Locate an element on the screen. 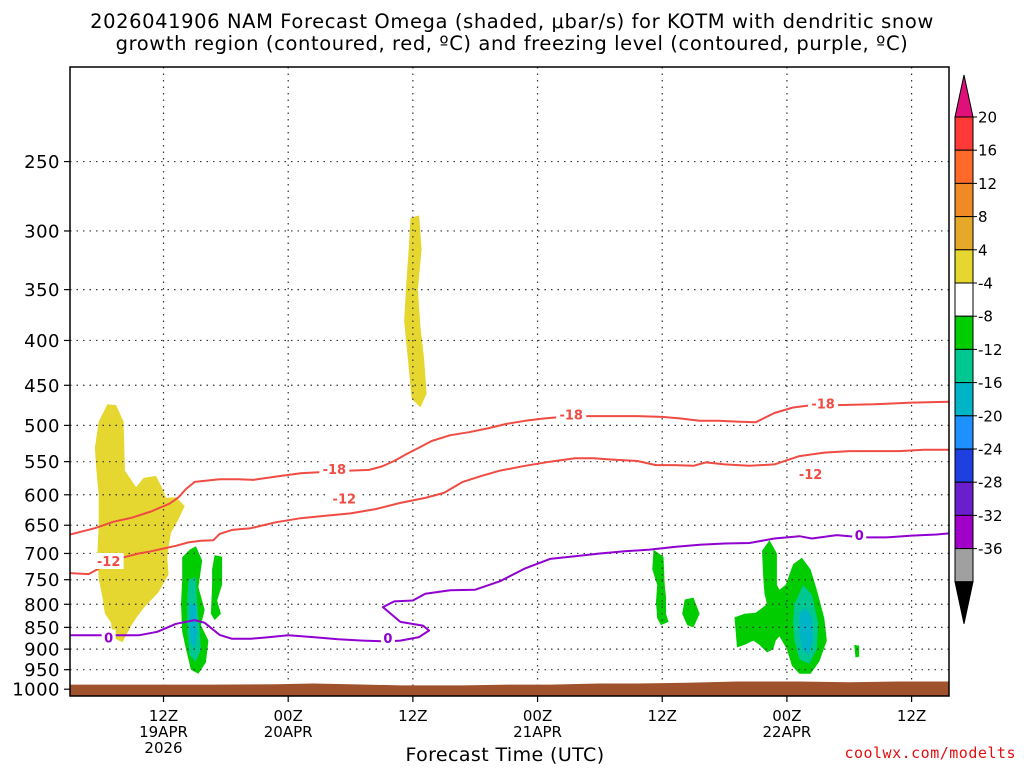  x-tick-year-h6: 2026 is located at coordinates (163, 748).